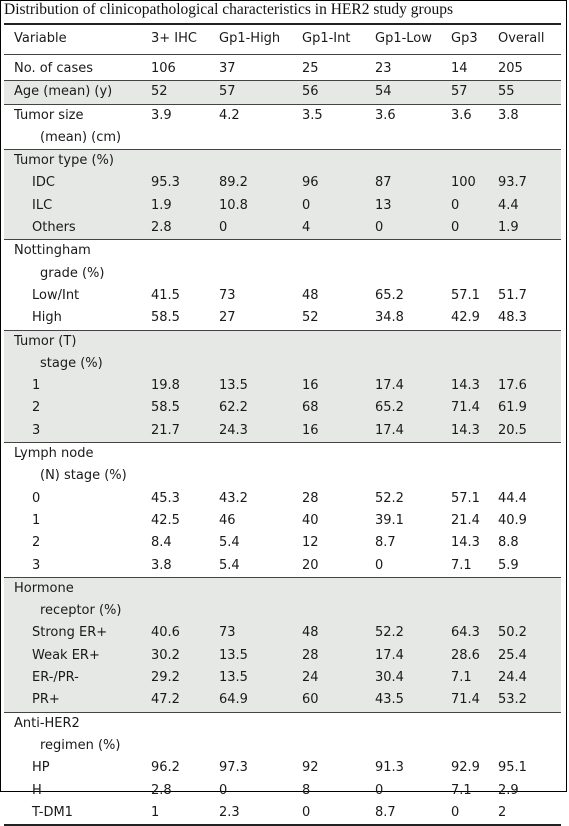  I want to click on cell-gp1-low: 43.5, so click(389, 700).